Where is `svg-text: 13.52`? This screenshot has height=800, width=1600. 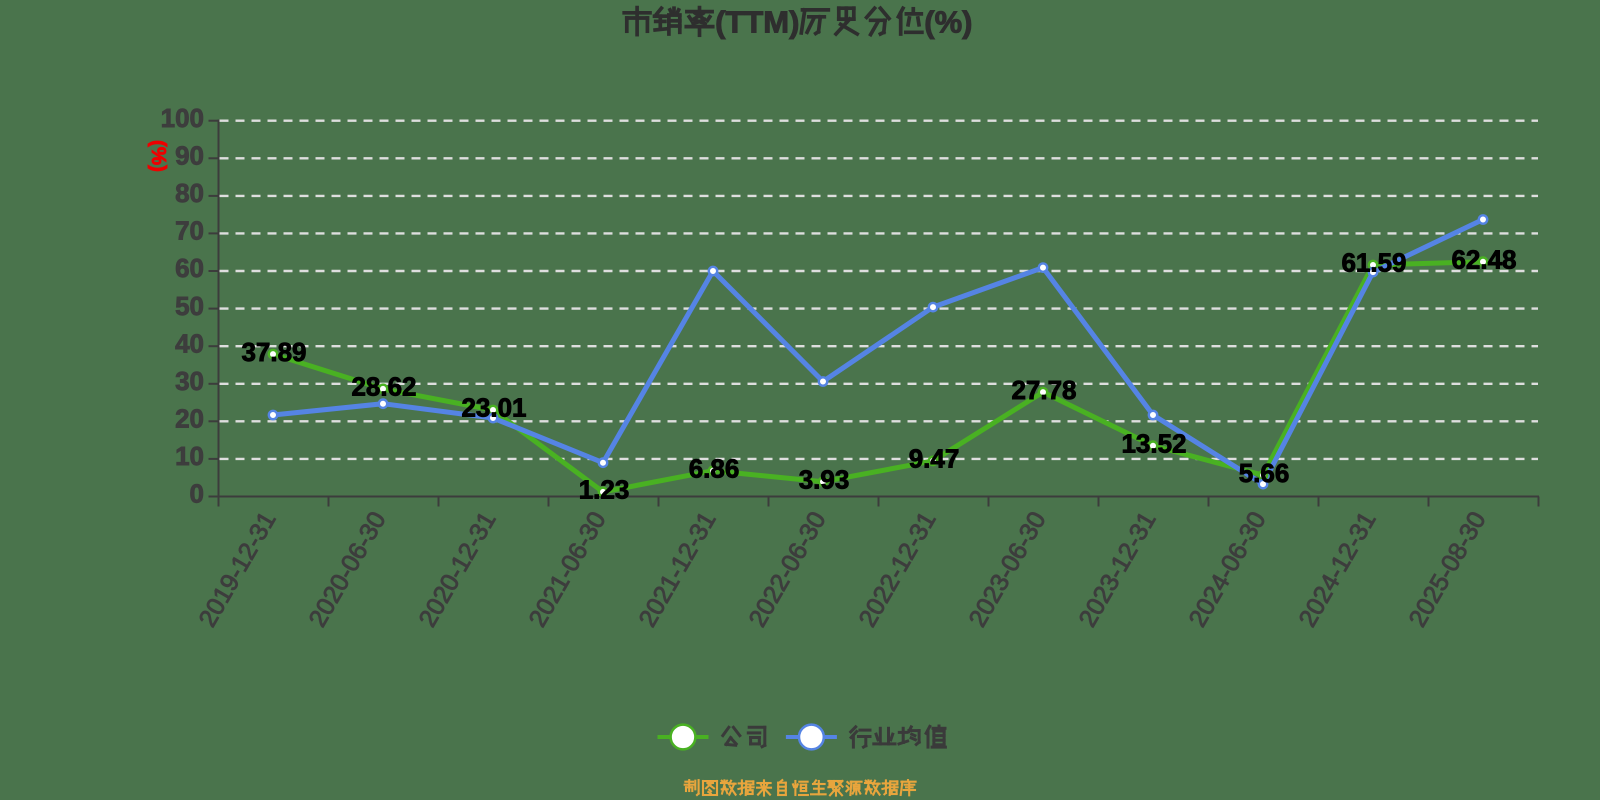 svg-text: 13.52 is located at coordinates (1153, 443).